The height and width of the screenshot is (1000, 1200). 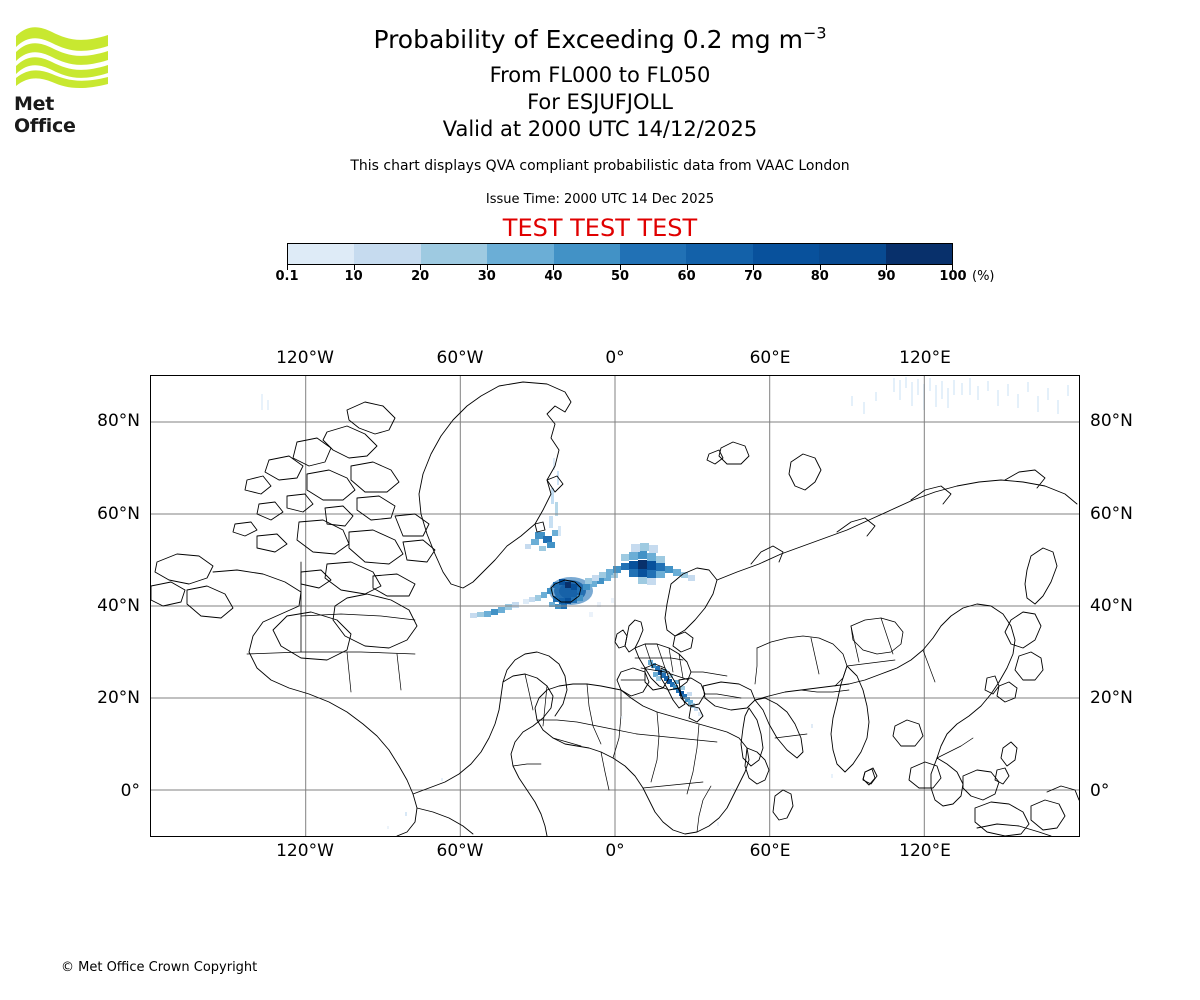 I want to click on colorbar-label-70: 70, so click(x=753, y=276).